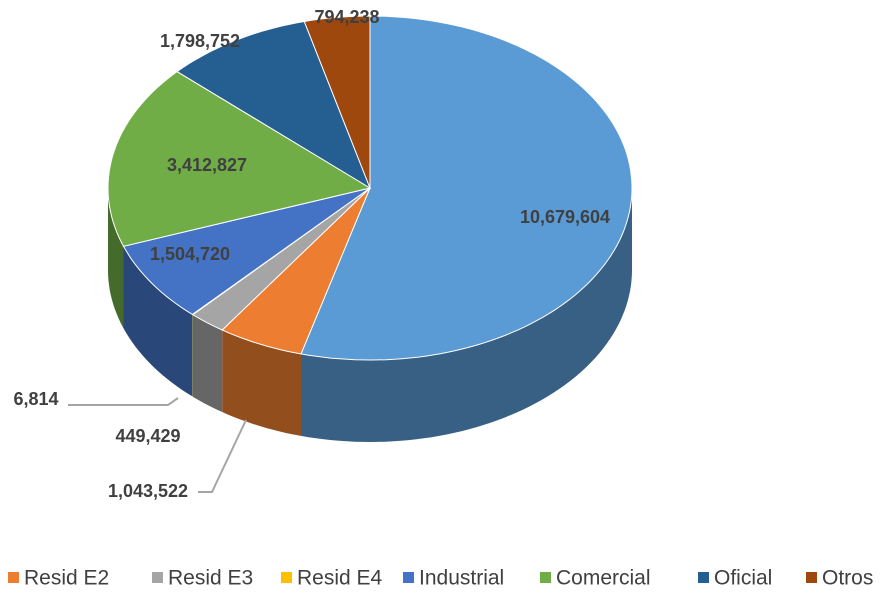 The image size is (893, 595). I want to click on legend-label: Resid E3, so click(210, 578).